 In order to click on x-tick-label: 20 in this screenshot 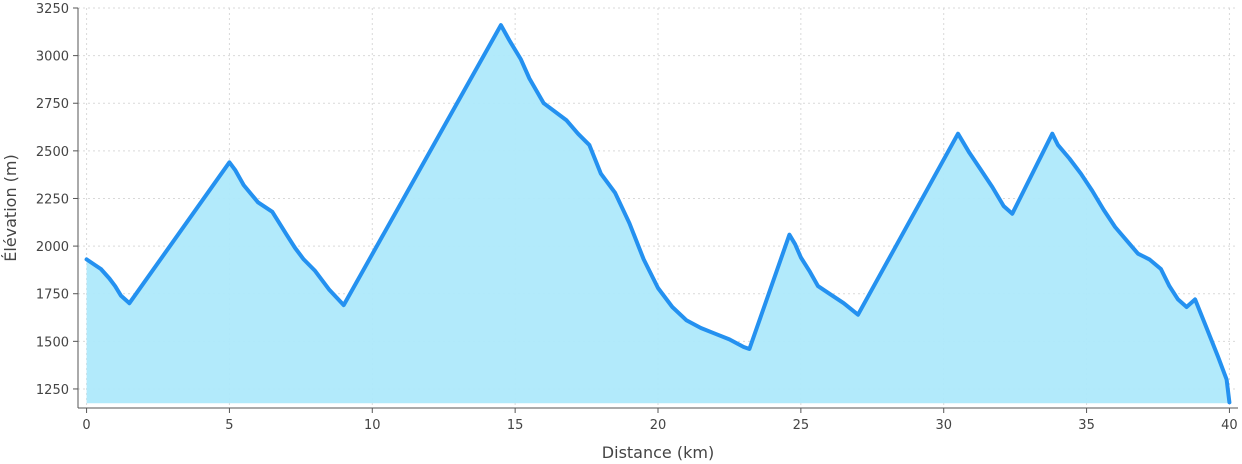, I will do `click(658, 425)`.